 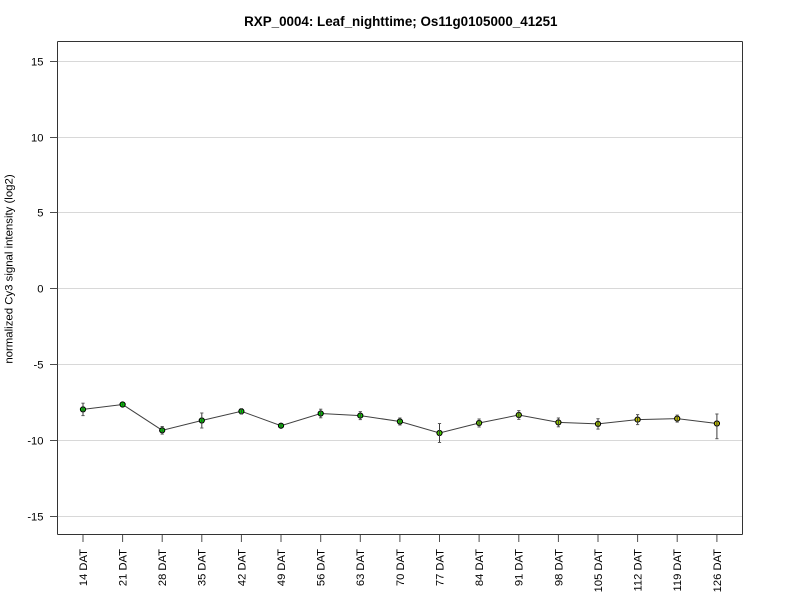 What do you see at coordinates (39, 366) in the screenshot?
I see `svg-text: -5` at bounding box center [39, 366].